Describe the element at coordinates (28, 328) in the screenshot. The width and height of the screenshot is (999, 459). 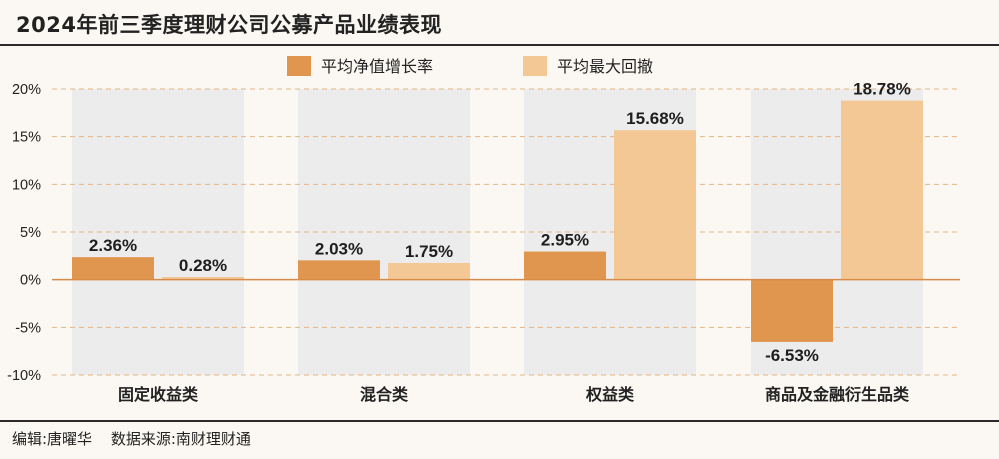
I see `y-tick-label: -5%` at that location.